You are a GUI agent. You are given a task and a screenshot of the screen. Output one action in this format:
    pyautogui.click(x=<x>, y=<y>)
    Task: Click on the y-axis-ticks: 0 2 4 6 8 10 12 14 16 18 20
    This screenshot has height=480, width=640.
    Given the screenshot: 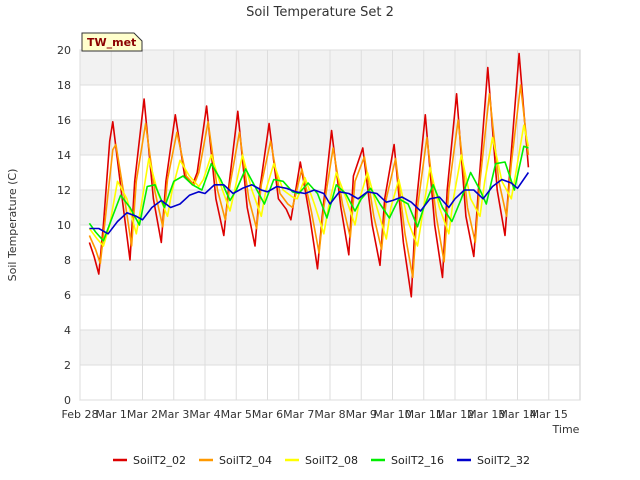 What is the action you would take?
    pyautogui.click(x=64, y=225)
    